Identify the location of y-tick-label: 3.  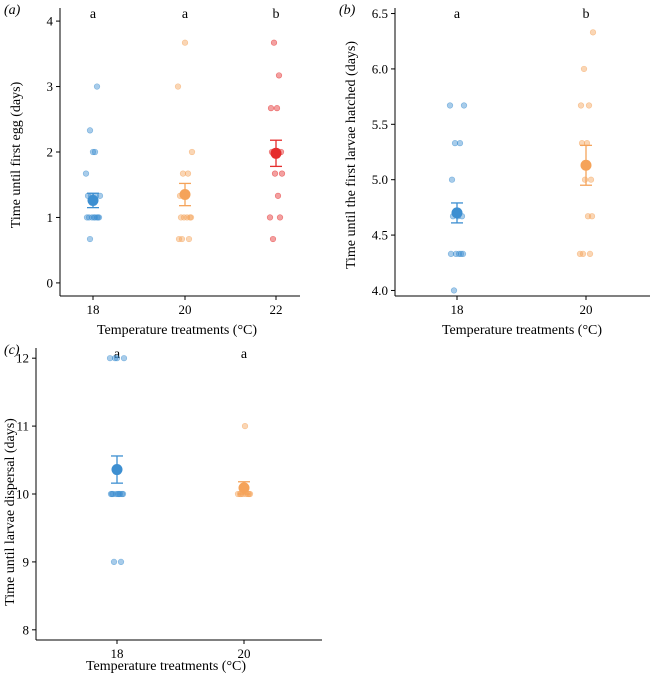
(50, 86).